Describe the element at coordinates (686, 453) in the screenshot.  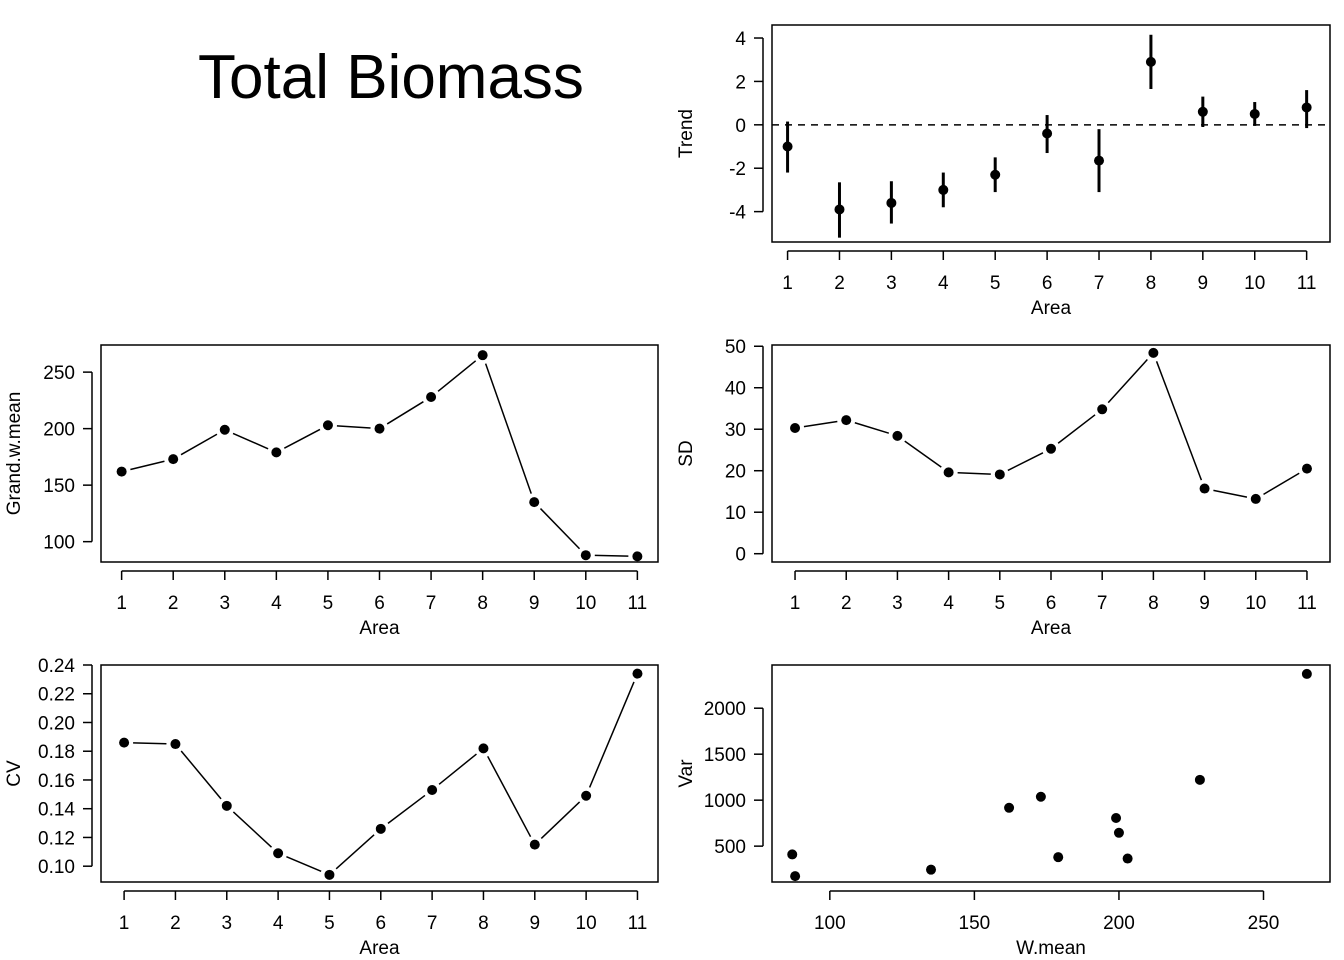
I see `sd-y-axis-label: SD` at that location.